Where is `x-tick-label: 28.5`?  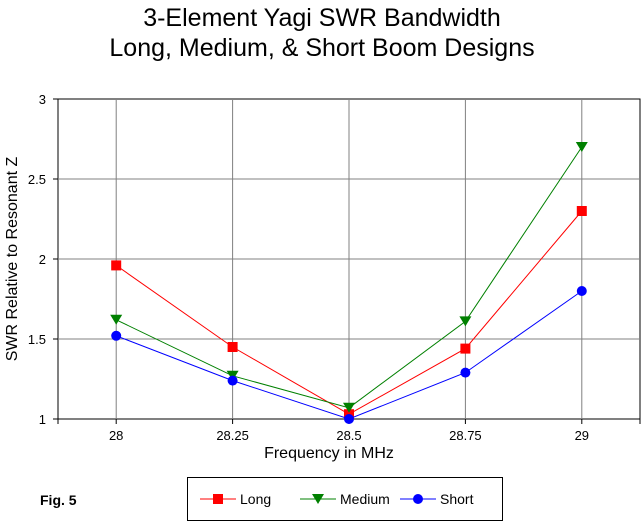 x-tick-label: 28.5 is located at coordinates (348, 435).